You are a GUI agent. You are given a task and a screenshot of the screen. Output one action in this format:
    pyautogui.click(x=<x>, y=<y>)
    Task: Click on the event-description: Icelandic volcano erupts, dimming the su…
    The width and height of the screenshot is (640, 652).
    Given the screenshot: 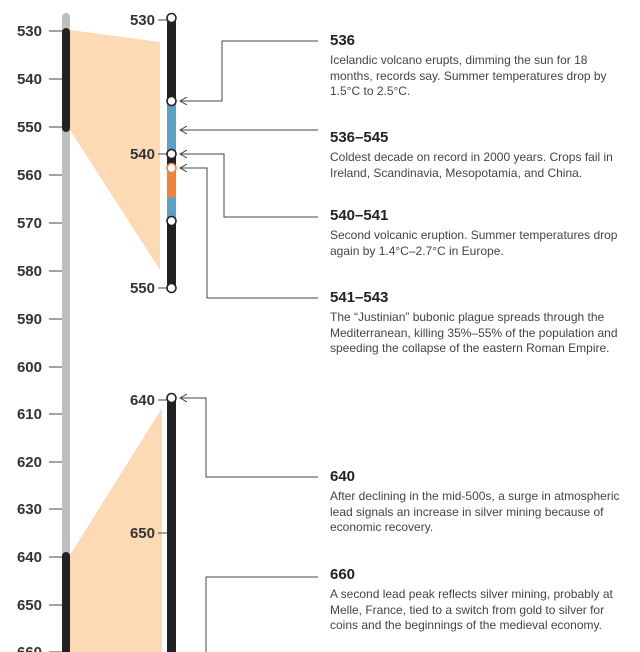 What is the action you would take?
    pyautogui.click(x=468, y=75)
    